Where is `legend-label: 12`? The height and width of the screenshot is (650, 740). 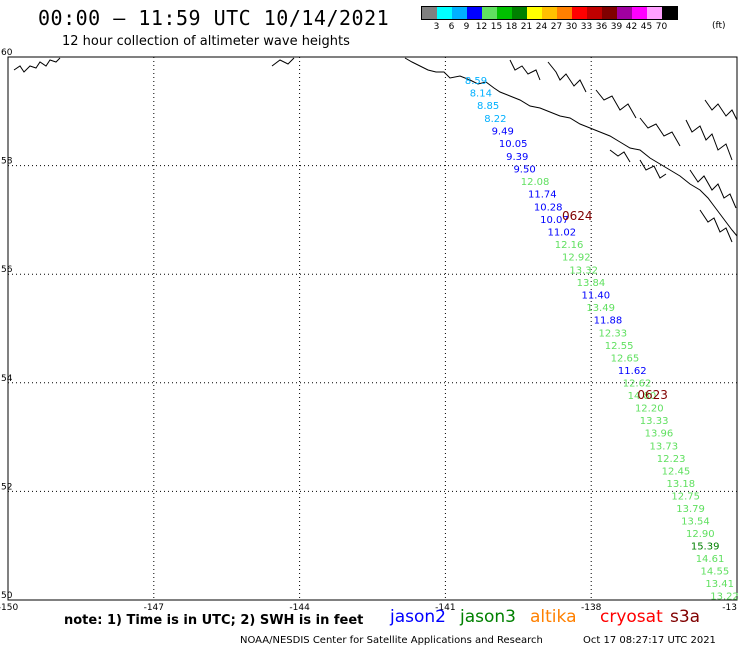 legend-label: 12 is located at coordinates (481, 27).